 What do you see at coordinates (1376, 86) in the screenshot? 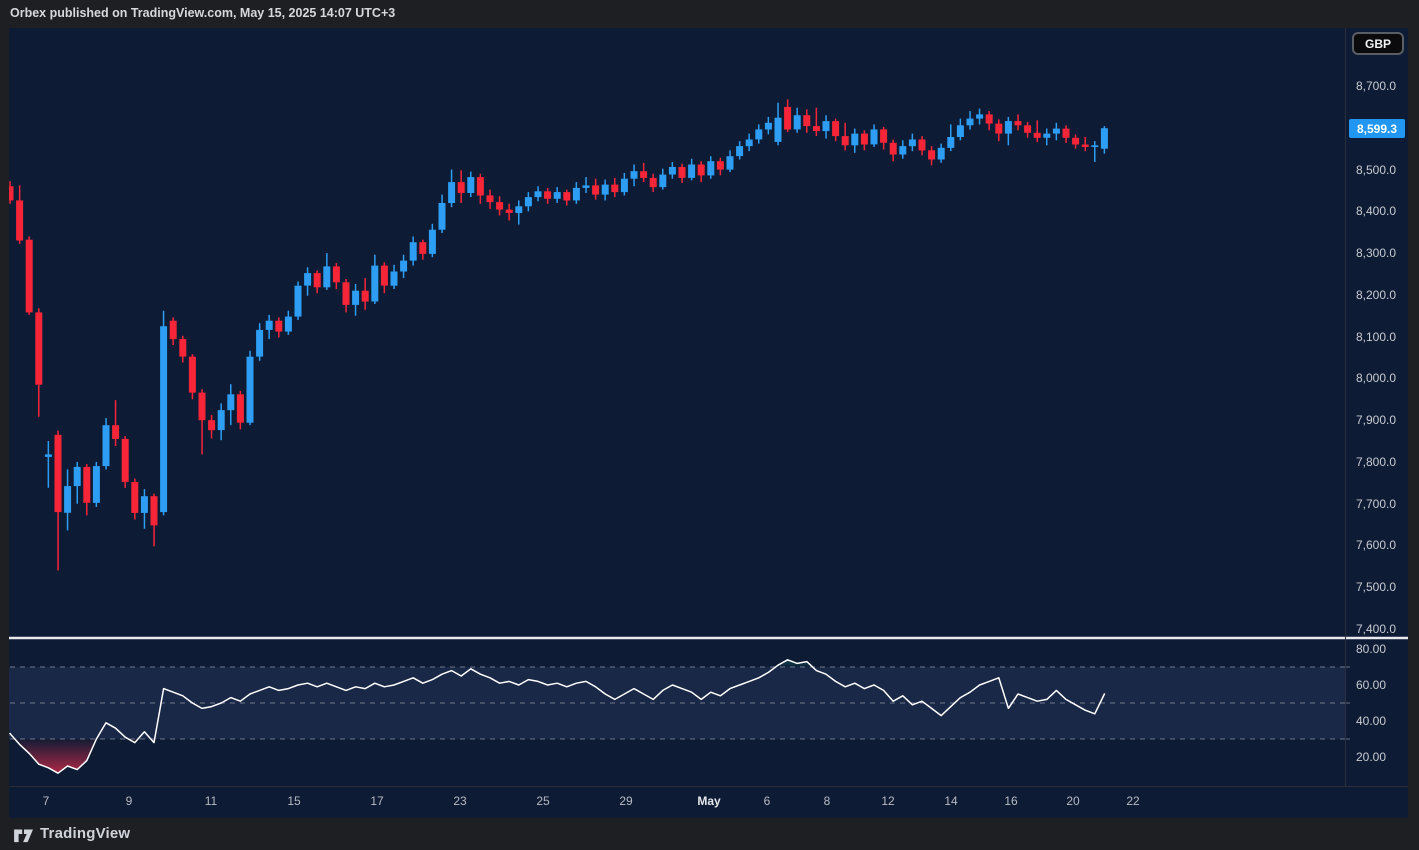
I see `price-axis-label: 8,700.0` at bounding box center [1376, 86].